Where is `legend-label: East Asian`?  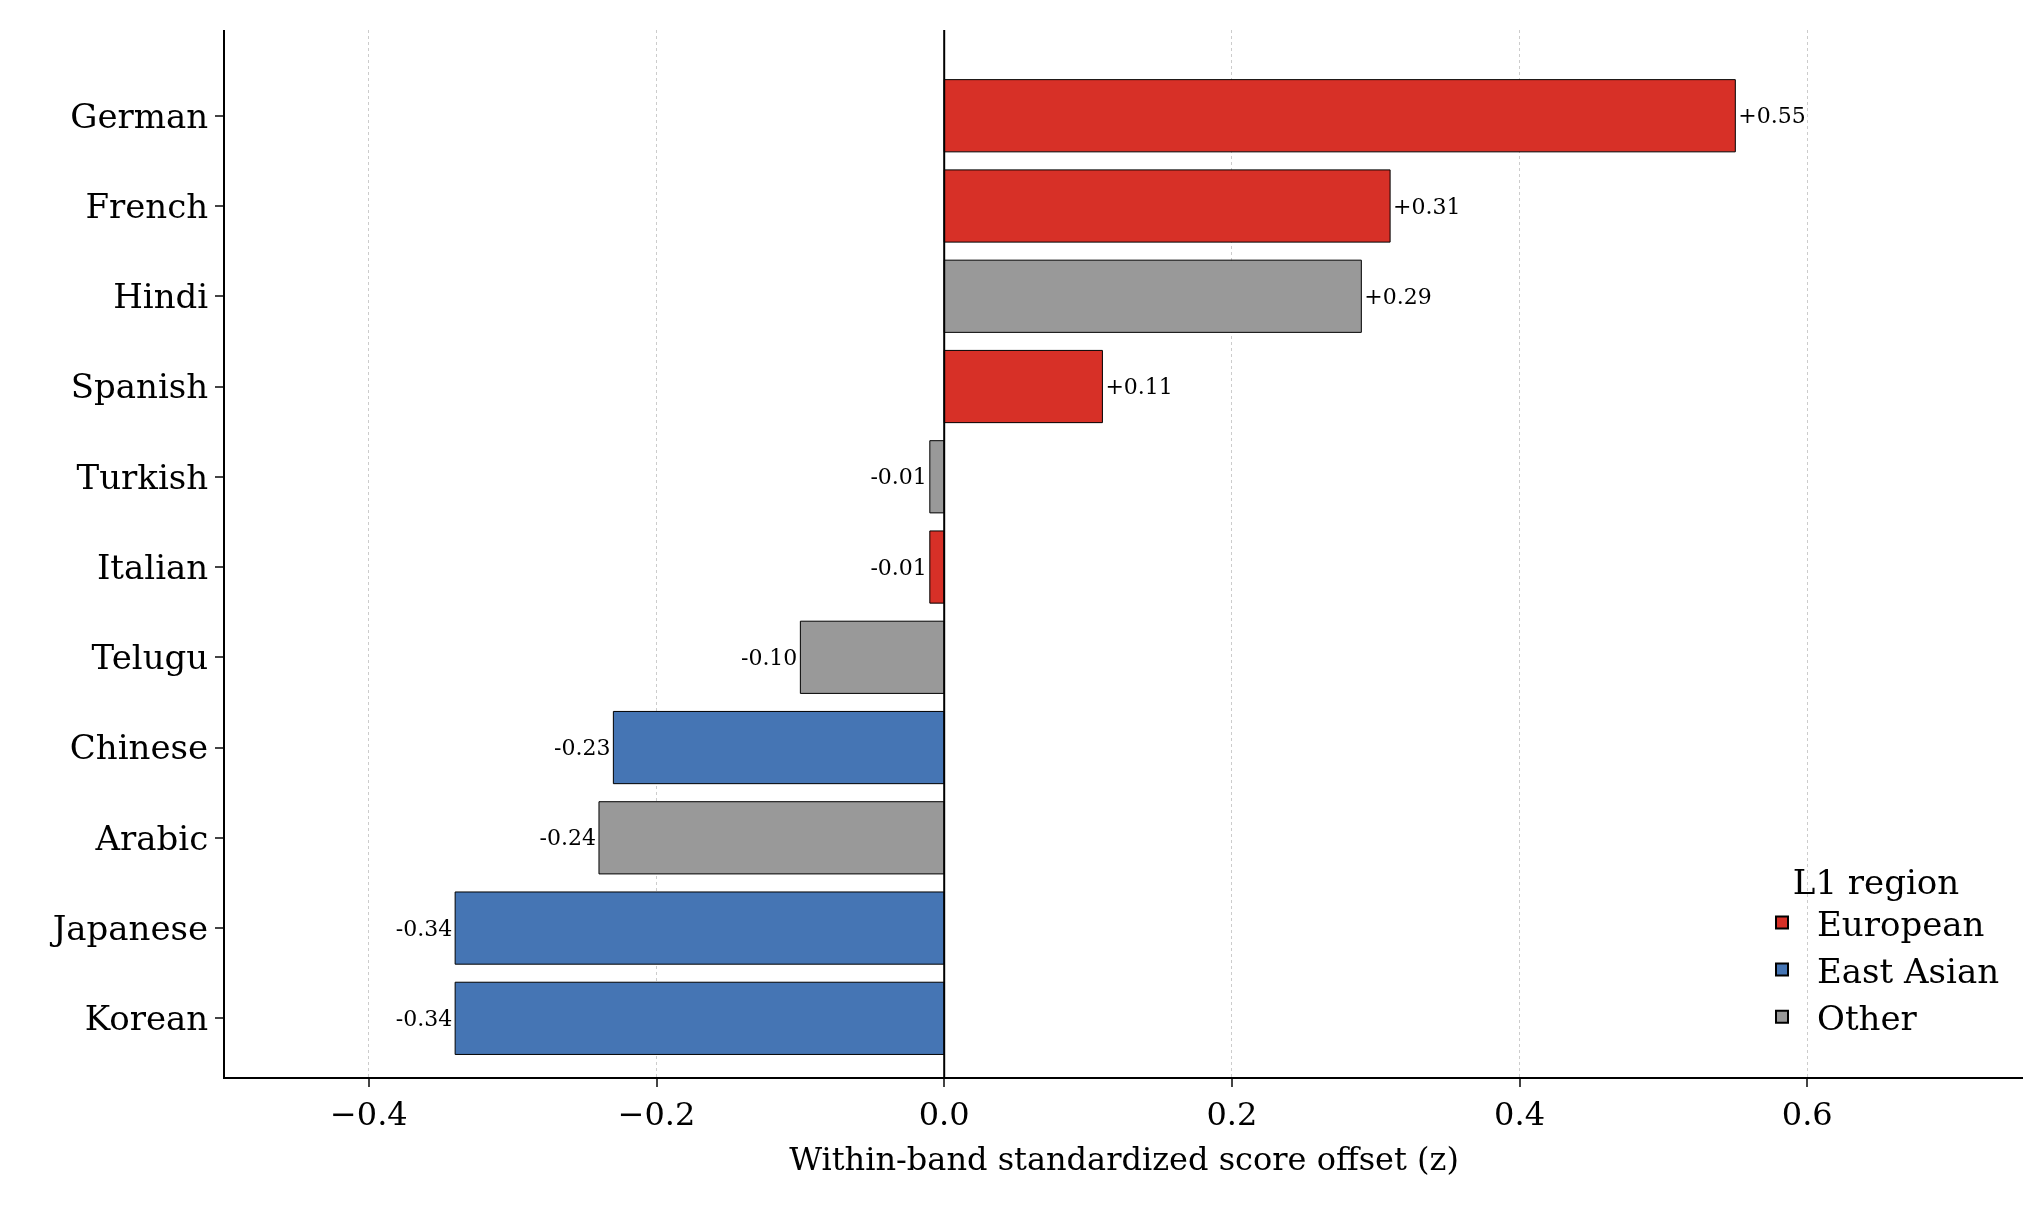 legend-label: East Asian is located at coordinates (1908, 970).